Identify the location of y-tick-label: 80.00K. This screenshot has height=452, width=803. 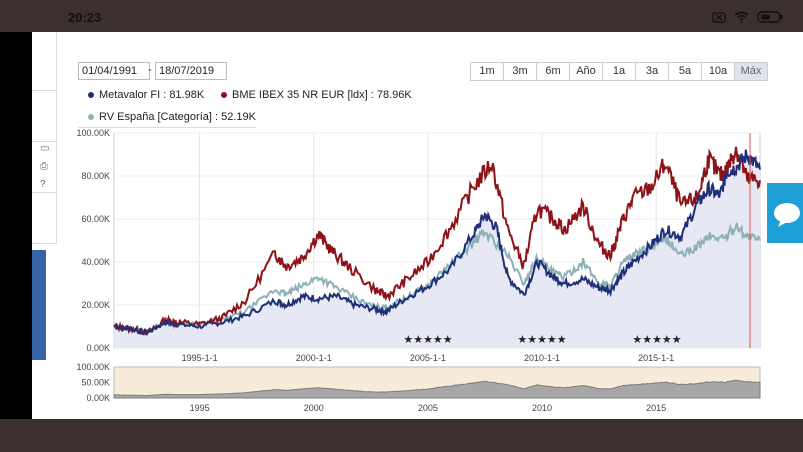
(95, 176).